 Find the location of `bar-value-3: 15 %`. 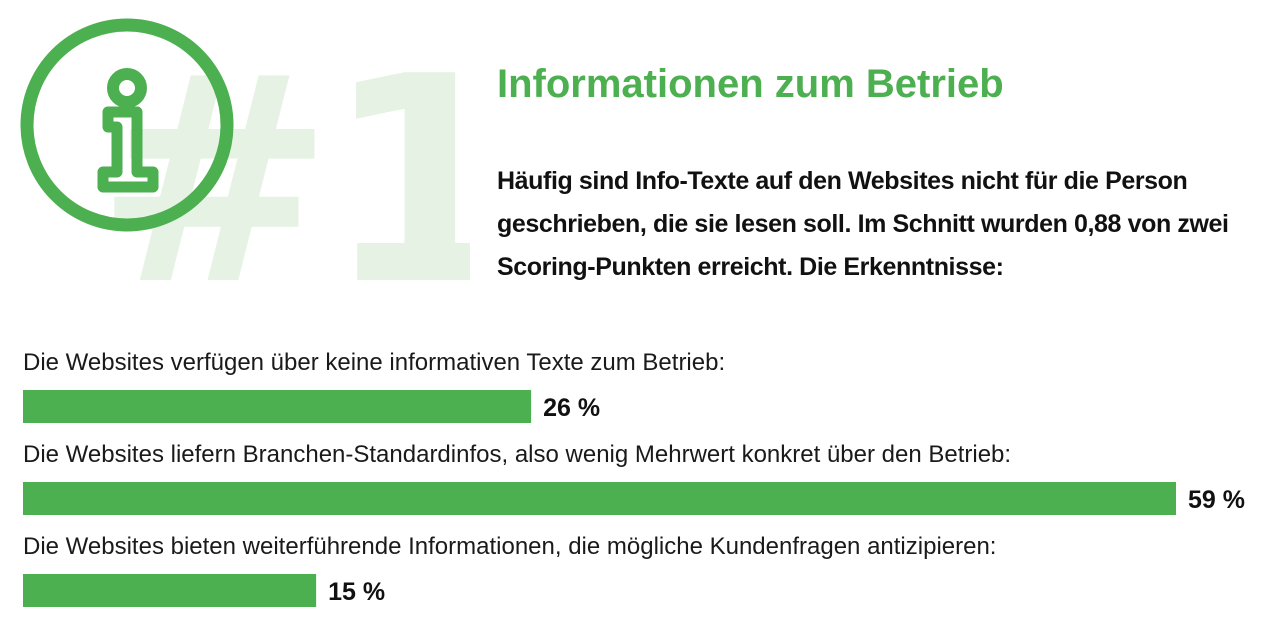

bar-value-3: 15 % is located at coordinates (356, 592).